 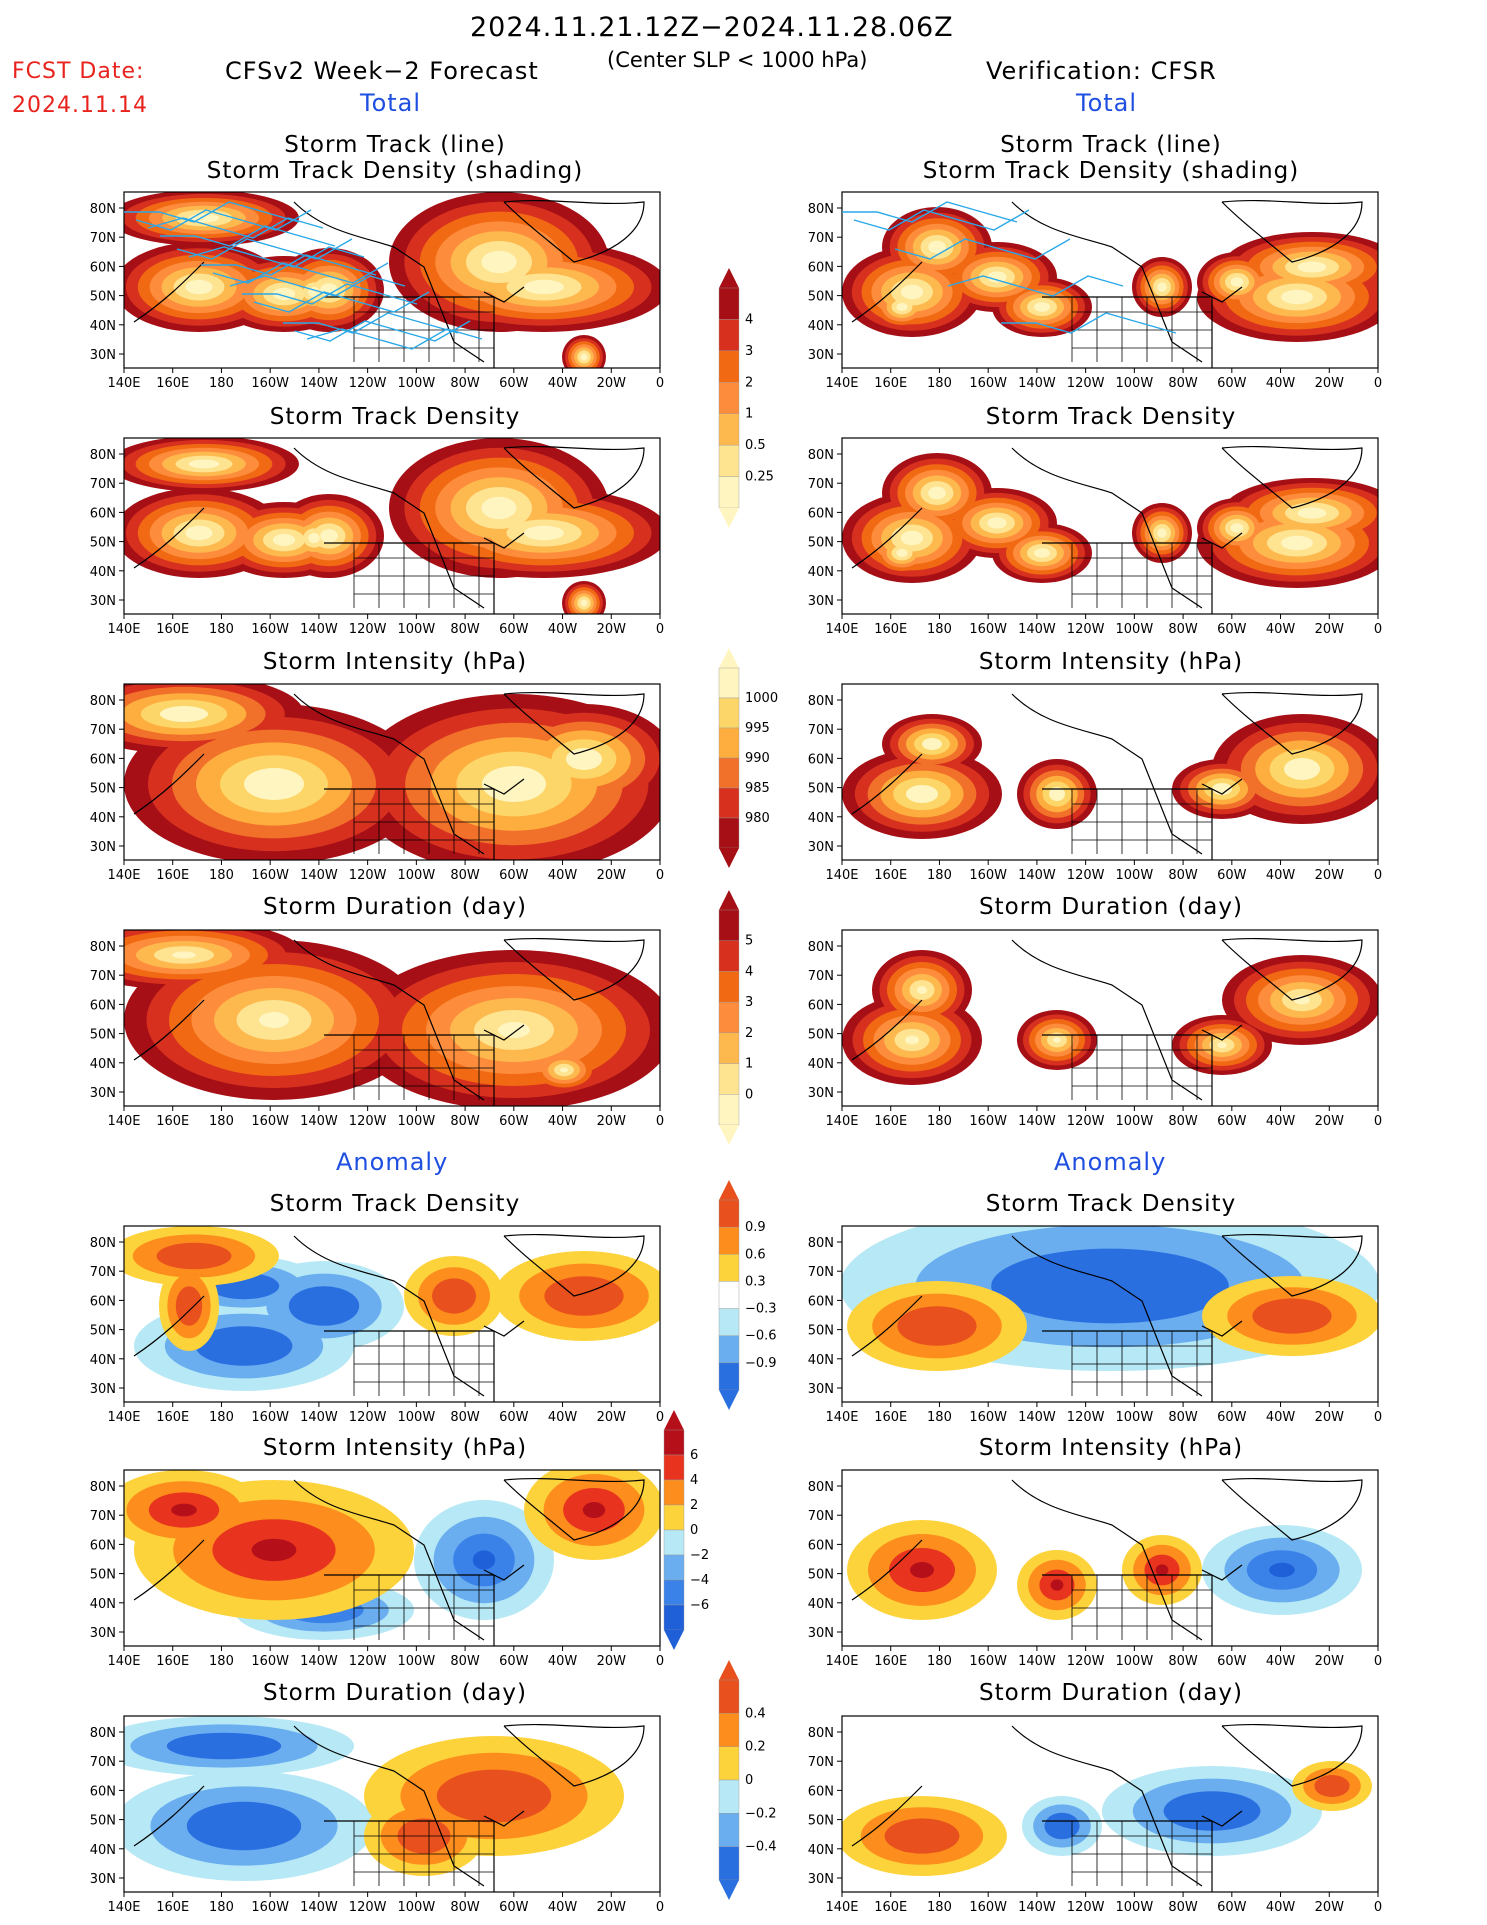 I want to click on panel-density-left-lat-label-1: 70N, so click(x=103, y=484).